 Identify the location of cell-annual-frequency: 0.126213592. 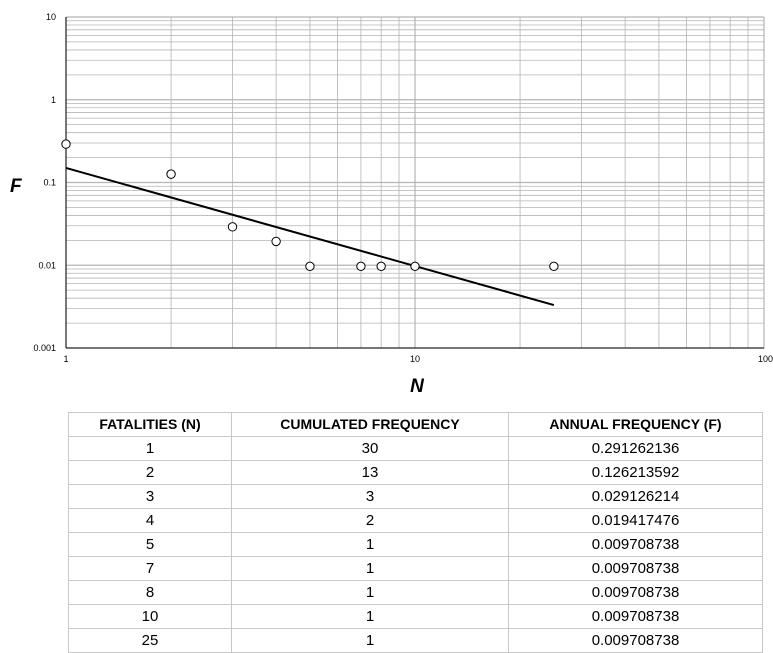
(635, 472).